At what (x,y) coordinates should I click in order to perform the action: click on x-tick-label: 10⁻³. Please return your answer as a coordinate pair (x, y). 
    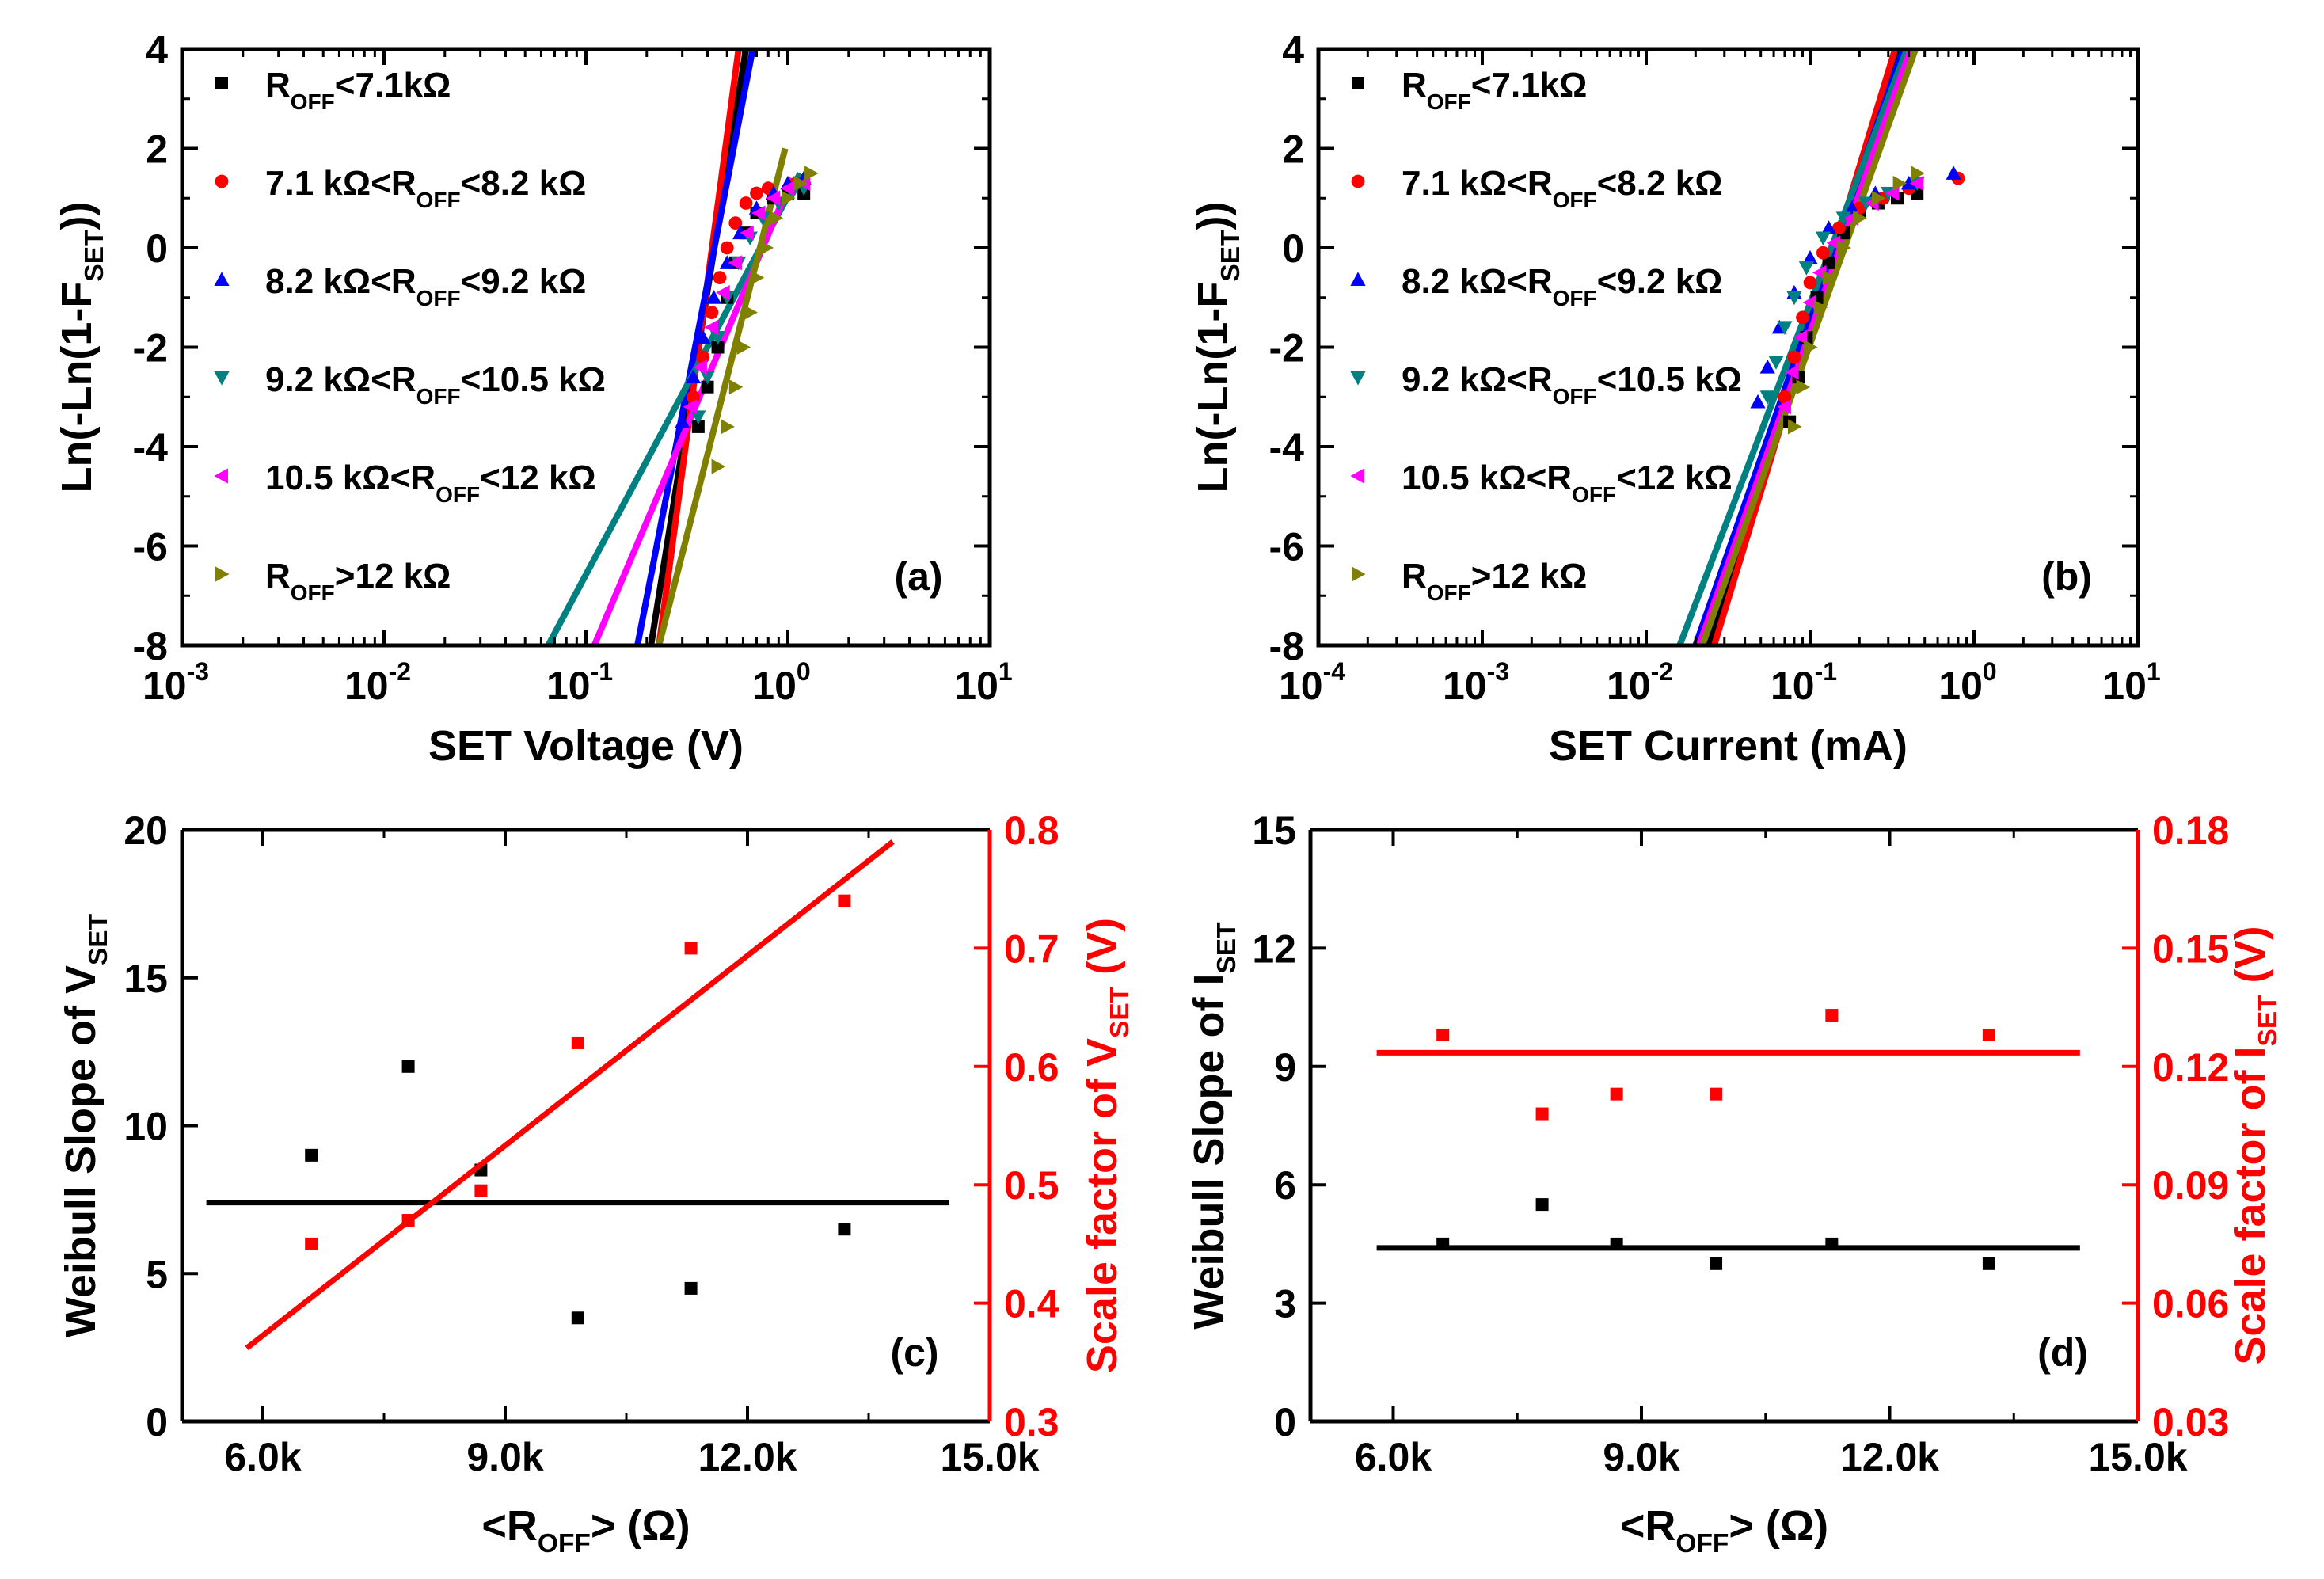
    Looking at the image, I should click on (1476, 682).